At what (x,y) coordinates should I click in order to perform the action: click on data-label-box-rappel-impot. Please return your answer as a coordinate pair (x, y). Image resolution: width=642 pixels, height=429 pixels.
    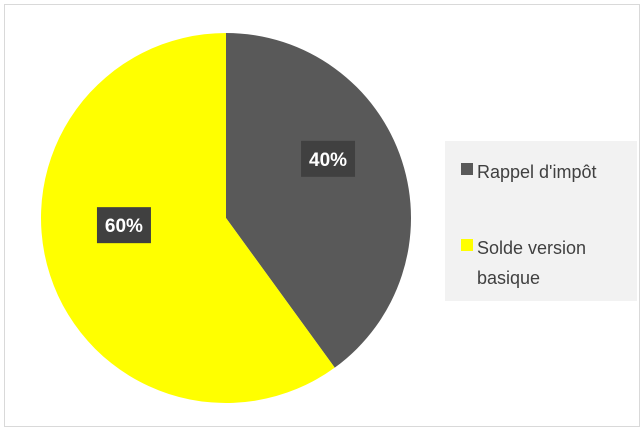
    Looking at the image, I should click on (328, 158).